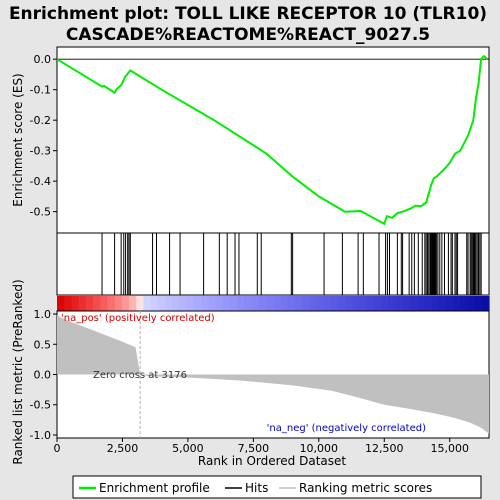  I want to click on zero-cross-label: Zero cross at 3176, so click(140, 375).